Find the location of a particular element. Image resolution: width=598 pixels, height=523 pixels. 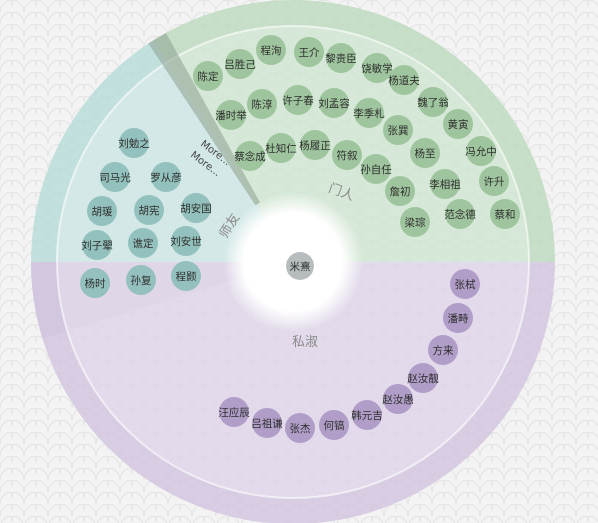

node-teacher: 胡宪 is located at coordinates (149, 210).